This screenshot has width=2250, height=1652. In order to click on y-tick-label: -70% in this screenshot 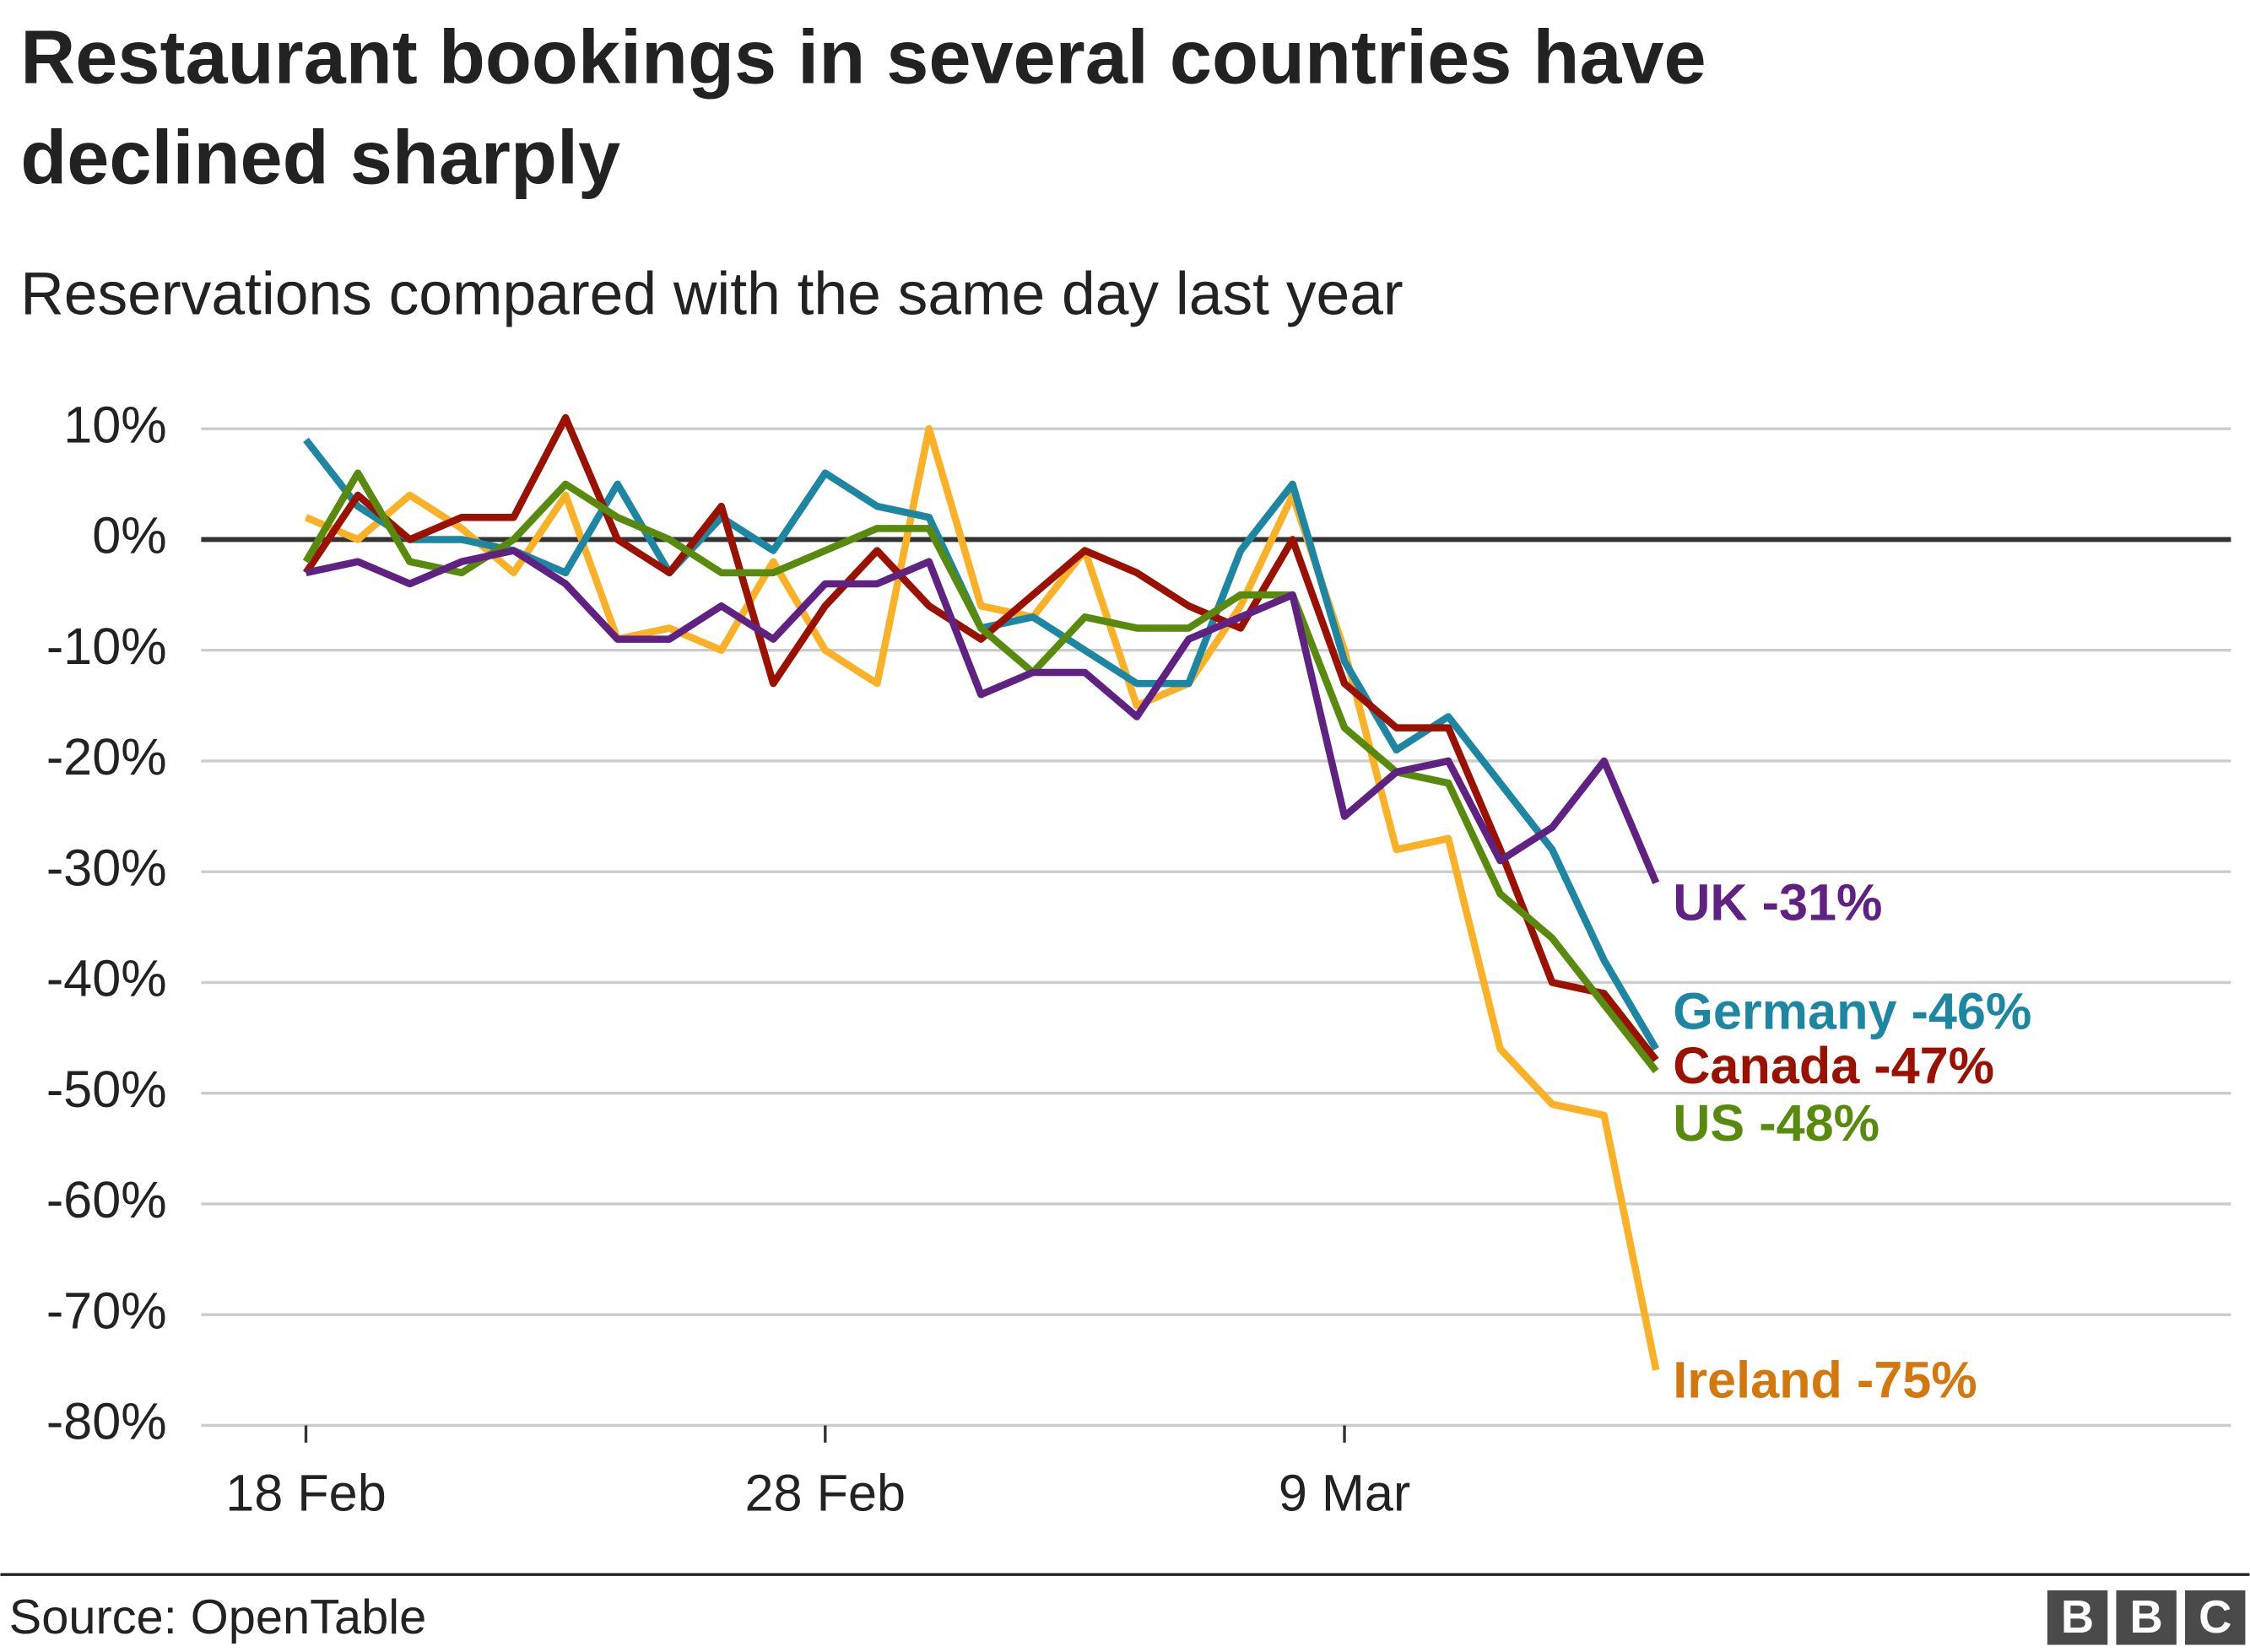, I will do `click(106, 1310)`.